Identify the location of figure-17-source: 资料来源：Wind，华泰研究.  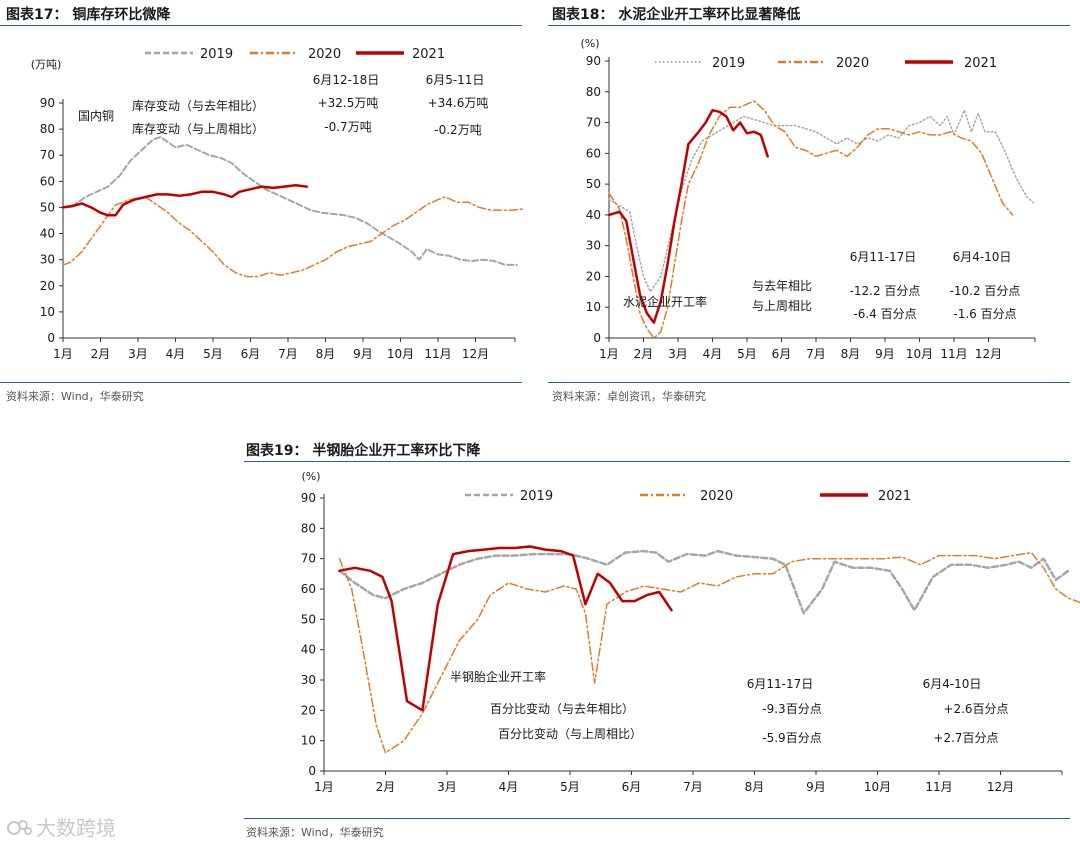
(75, 396).